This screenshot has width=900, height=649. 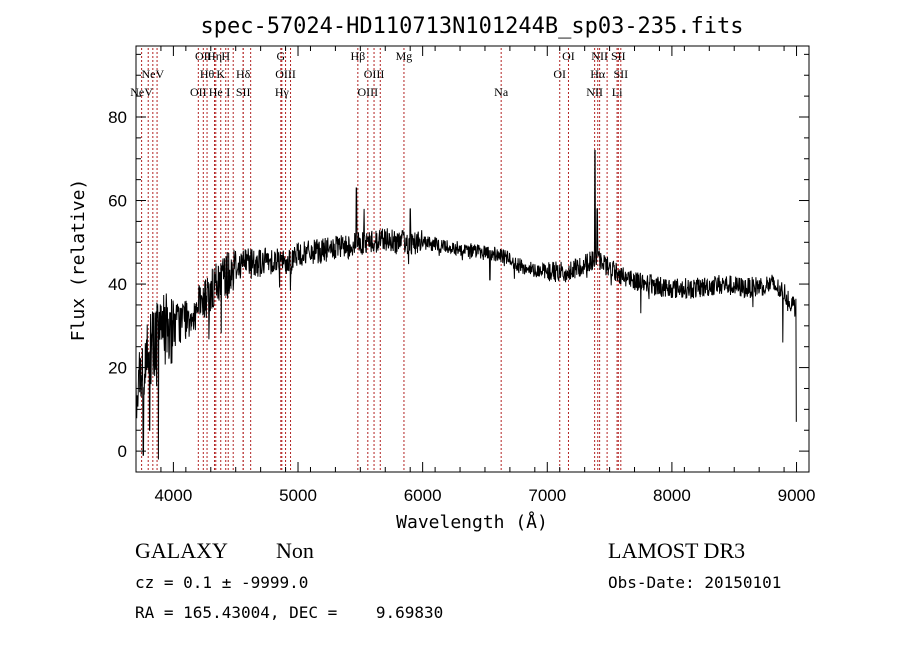 What do you see at coordinates (207, 74) in the screenshot?
I see `emission-line-label: Hθ` at bounding box center [207, 74].